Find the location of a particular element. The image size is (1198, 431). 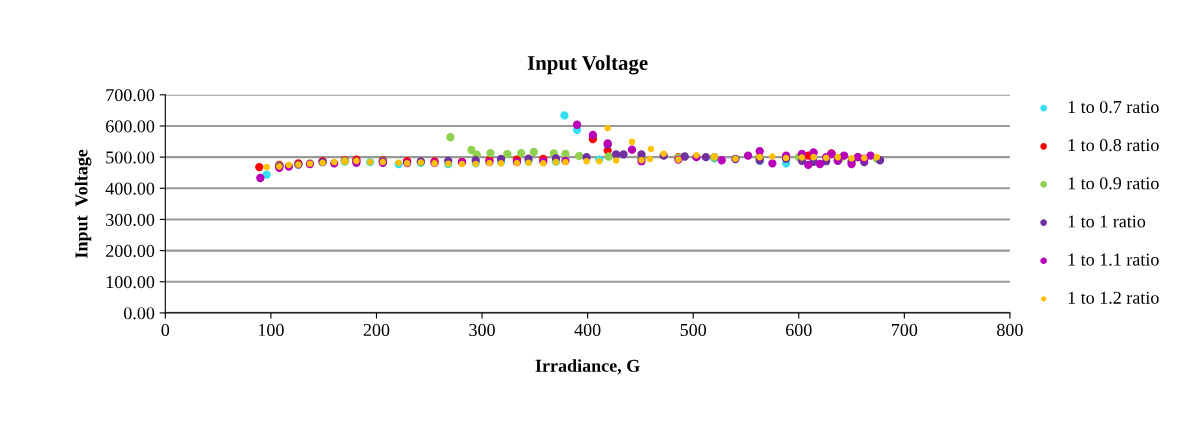

chart-title: Input Voltage is located at coordinates (587, 65).